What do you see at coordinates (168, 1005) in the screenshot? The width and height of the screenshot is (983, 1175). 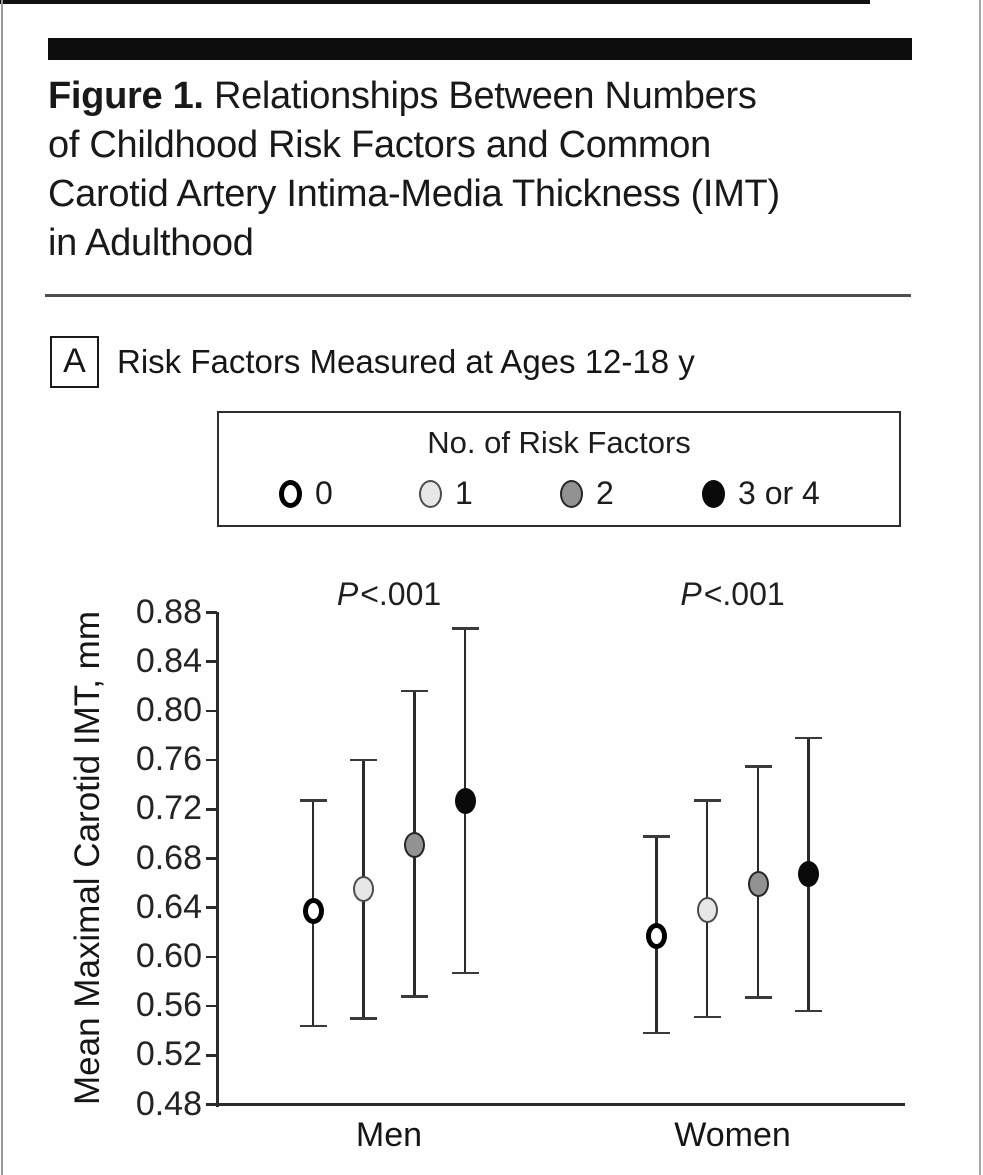 I see `y-tick-label: 0.56` at bounding box center [168, 1005].